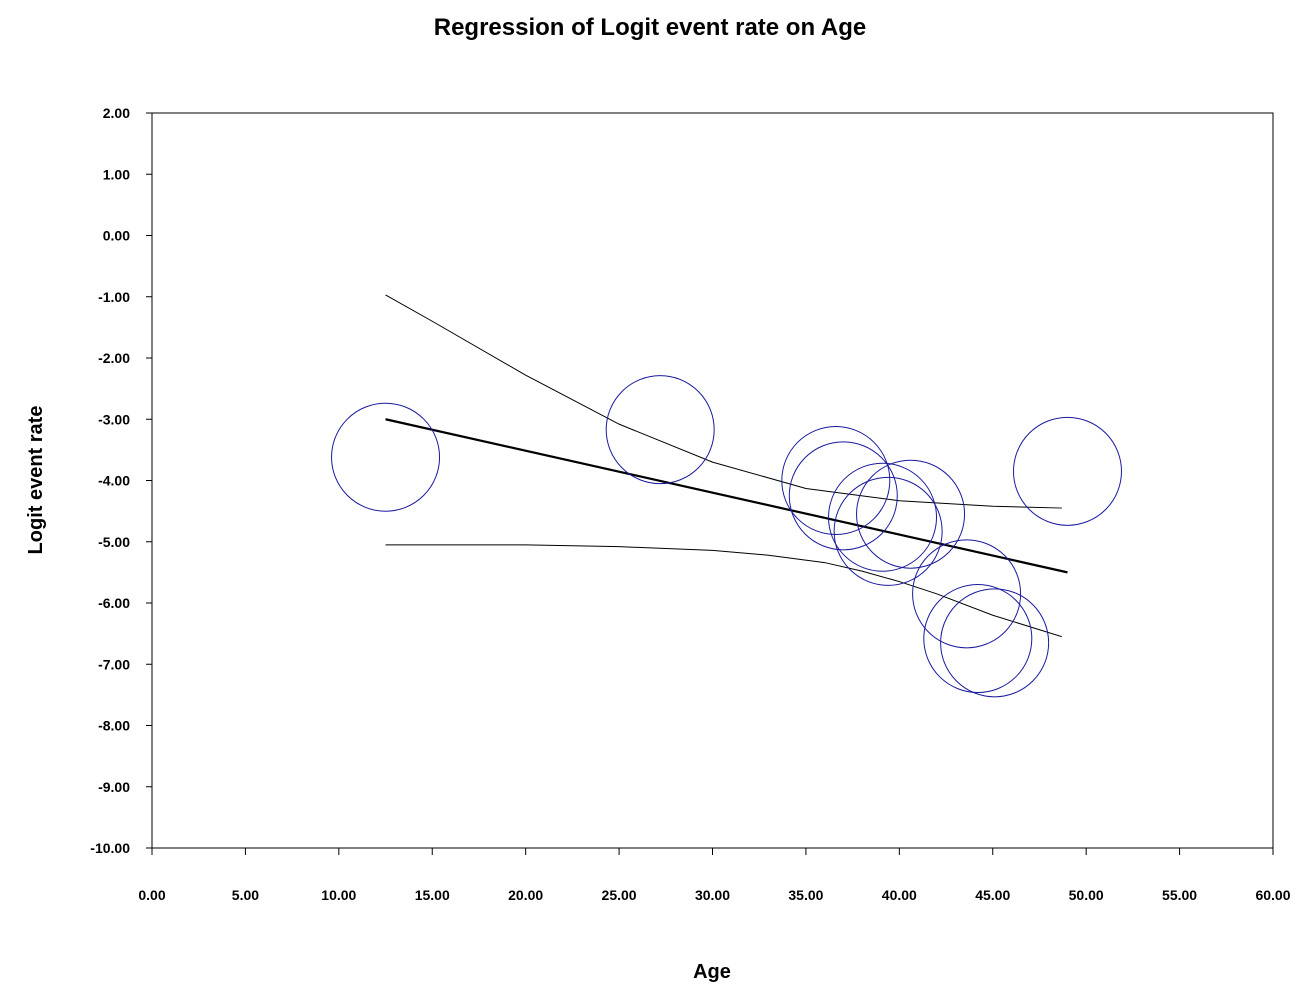 This screenshot has width=1300, height=984. What do you see at coordinates (114, 664) in the screenshot?
I see `y-tick-label: -7.00` at bounding box center [114, 664].